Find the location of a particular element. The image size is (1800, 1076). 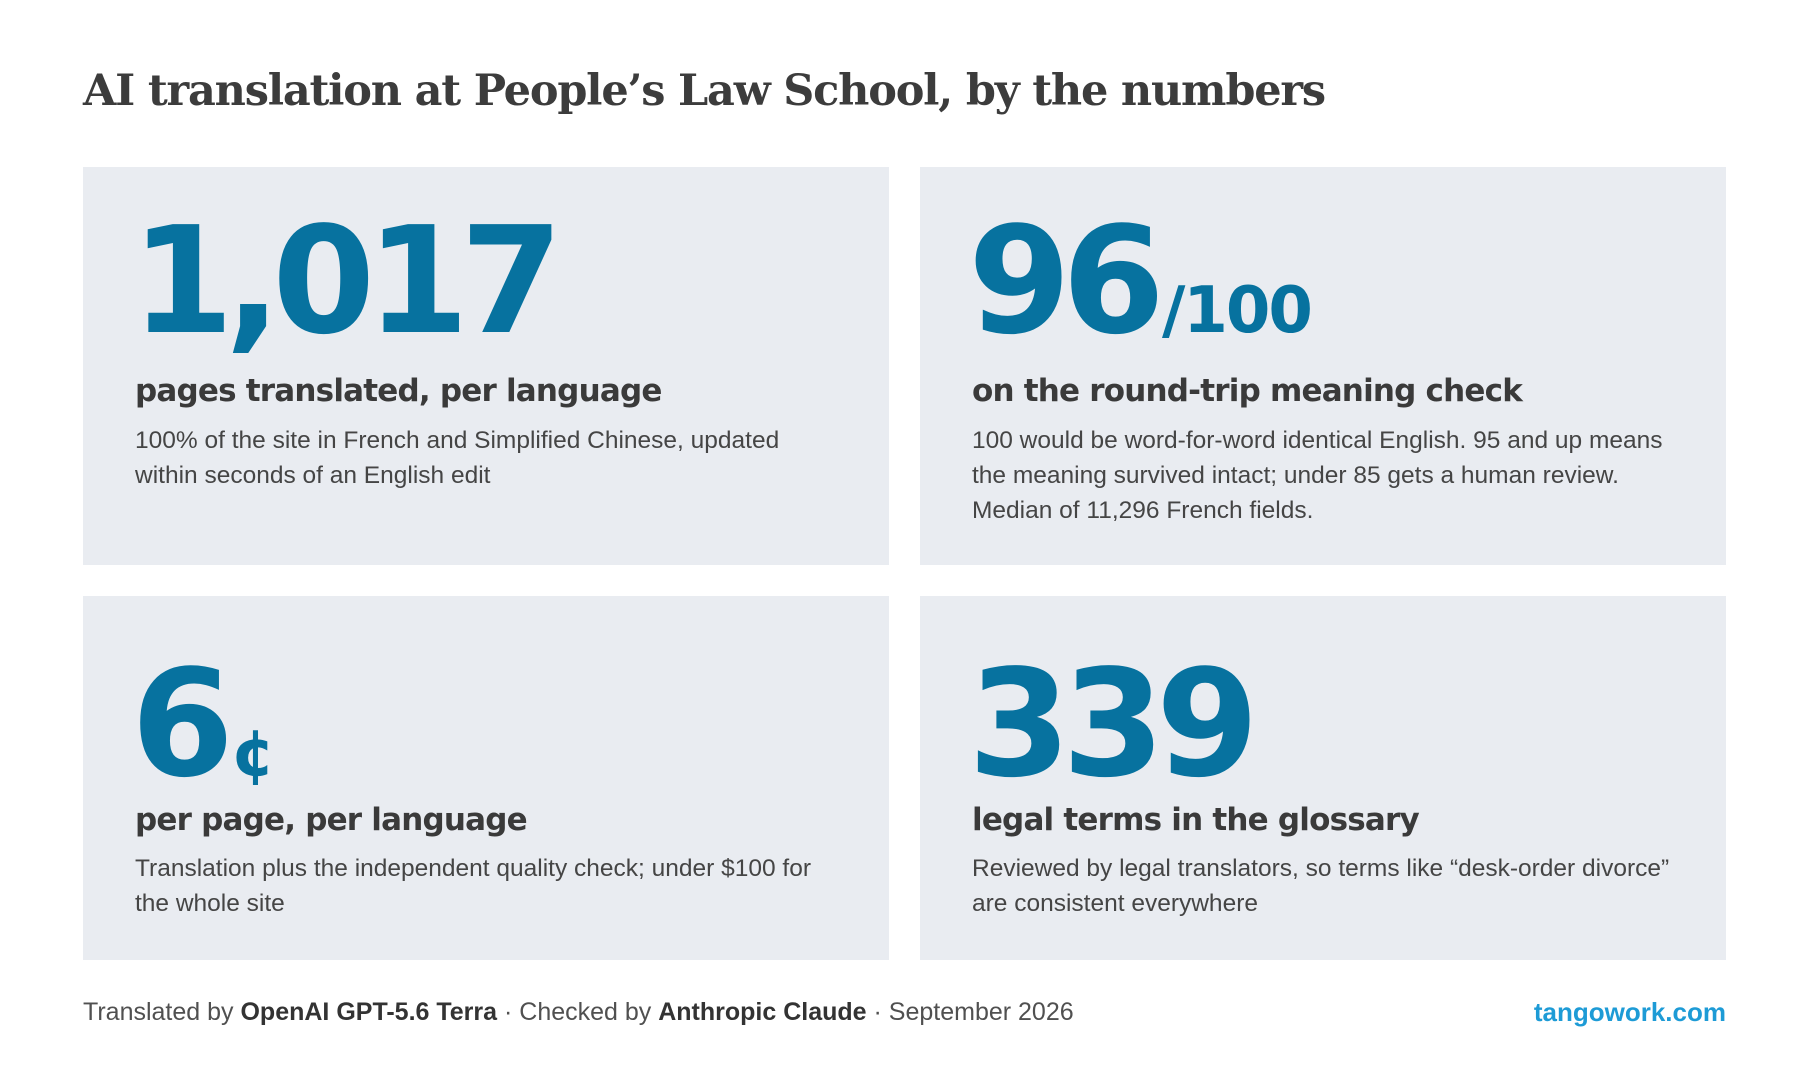

stat-suffix: ¢ is located at coordinates (253, 754).